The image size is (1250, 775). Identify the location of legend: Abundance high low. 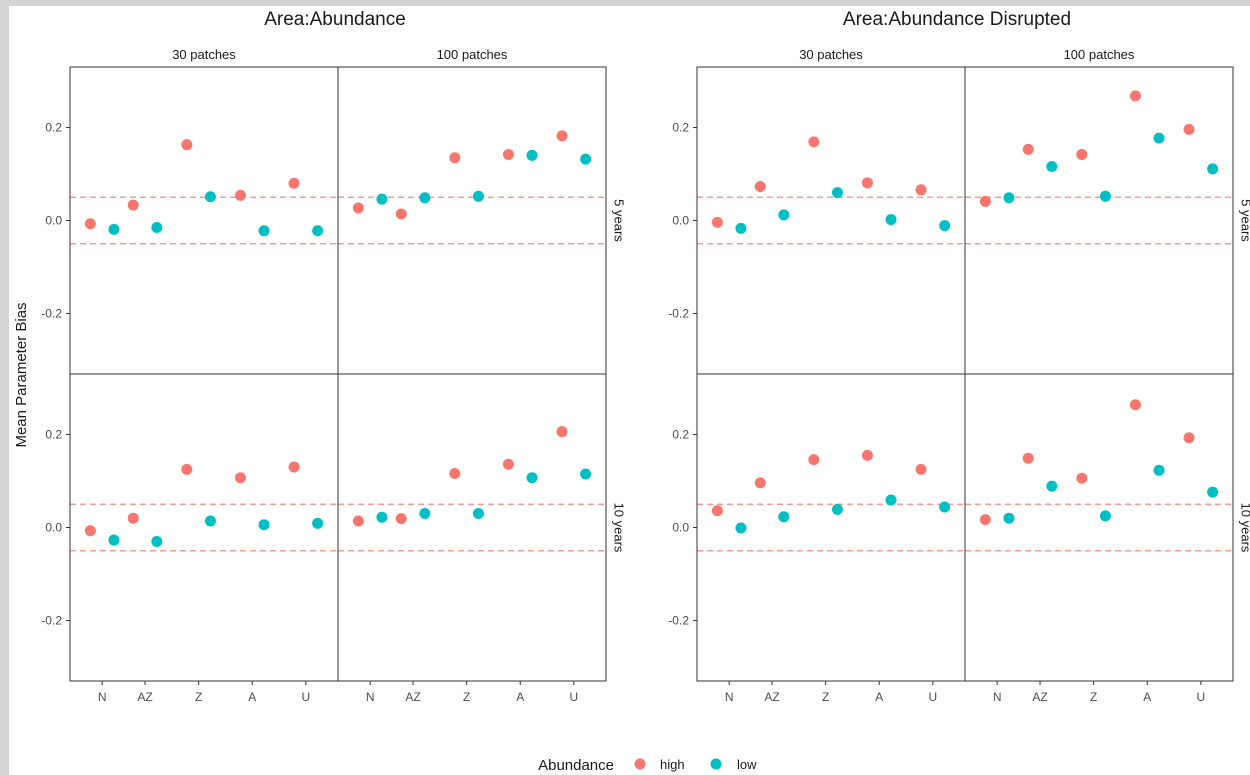
(647, 765).